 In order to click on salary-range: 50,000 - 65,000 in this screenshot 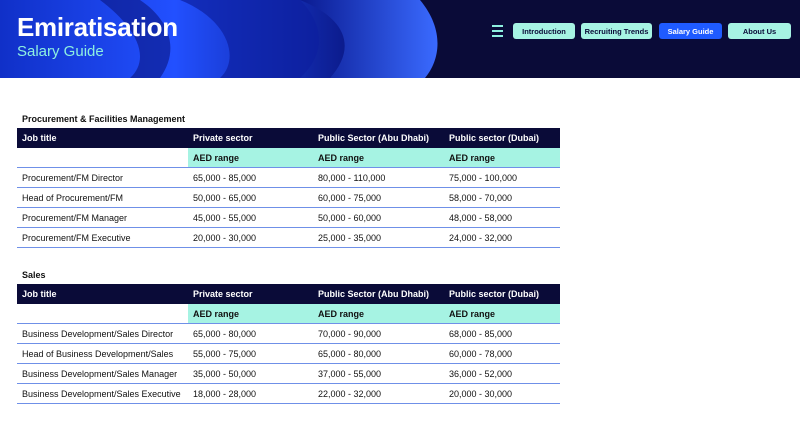, I will do `click(250, 197)`.